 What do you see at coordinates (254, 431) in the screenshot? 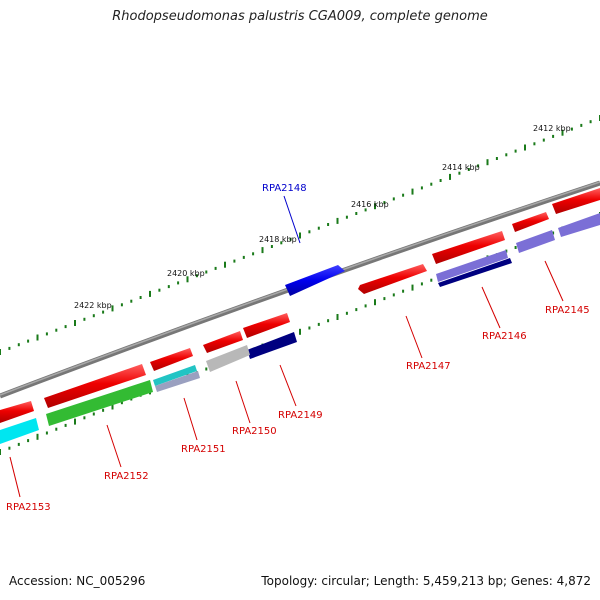
I see `gene-label-rpa2150: RPA2150` at bounding box center [254, 431].